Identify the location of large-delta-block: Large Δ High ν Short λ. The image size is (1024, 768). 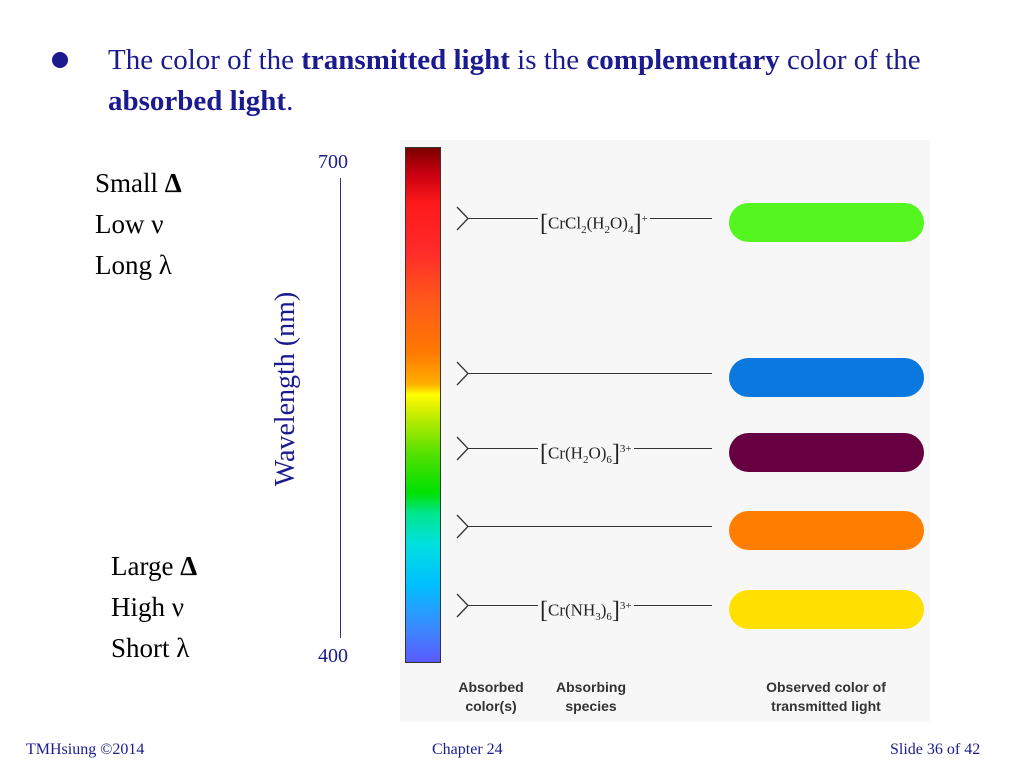
(154, 607).